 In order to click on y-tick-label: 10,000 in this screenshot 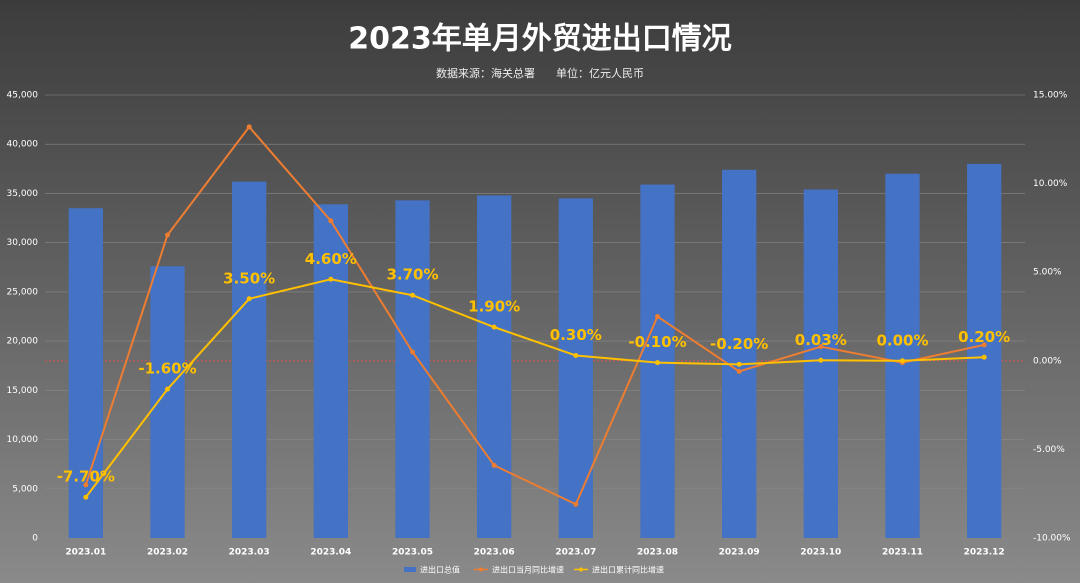, I will do `click(23, 440)`.